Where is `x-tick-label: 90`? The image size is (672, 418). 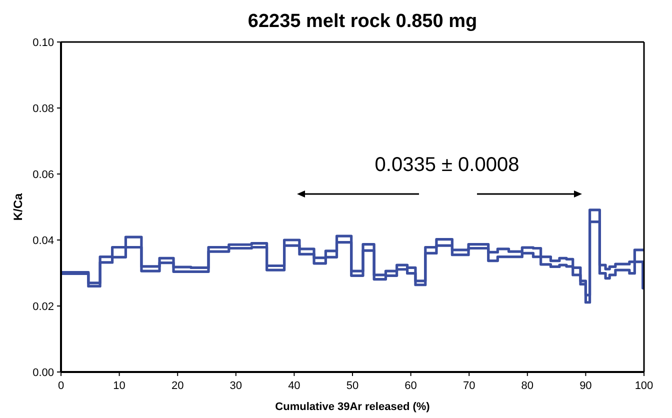 x-tick-label: 90 is located at coordinates (586, 386).